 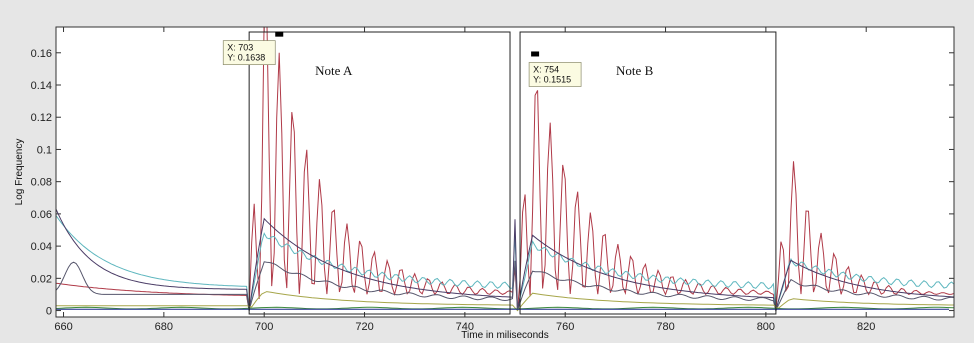 What do you see at coordinates (240, 48) in the screenshot?
I see `datatip-x-text: X: 703` at bounding box center [240, 48].